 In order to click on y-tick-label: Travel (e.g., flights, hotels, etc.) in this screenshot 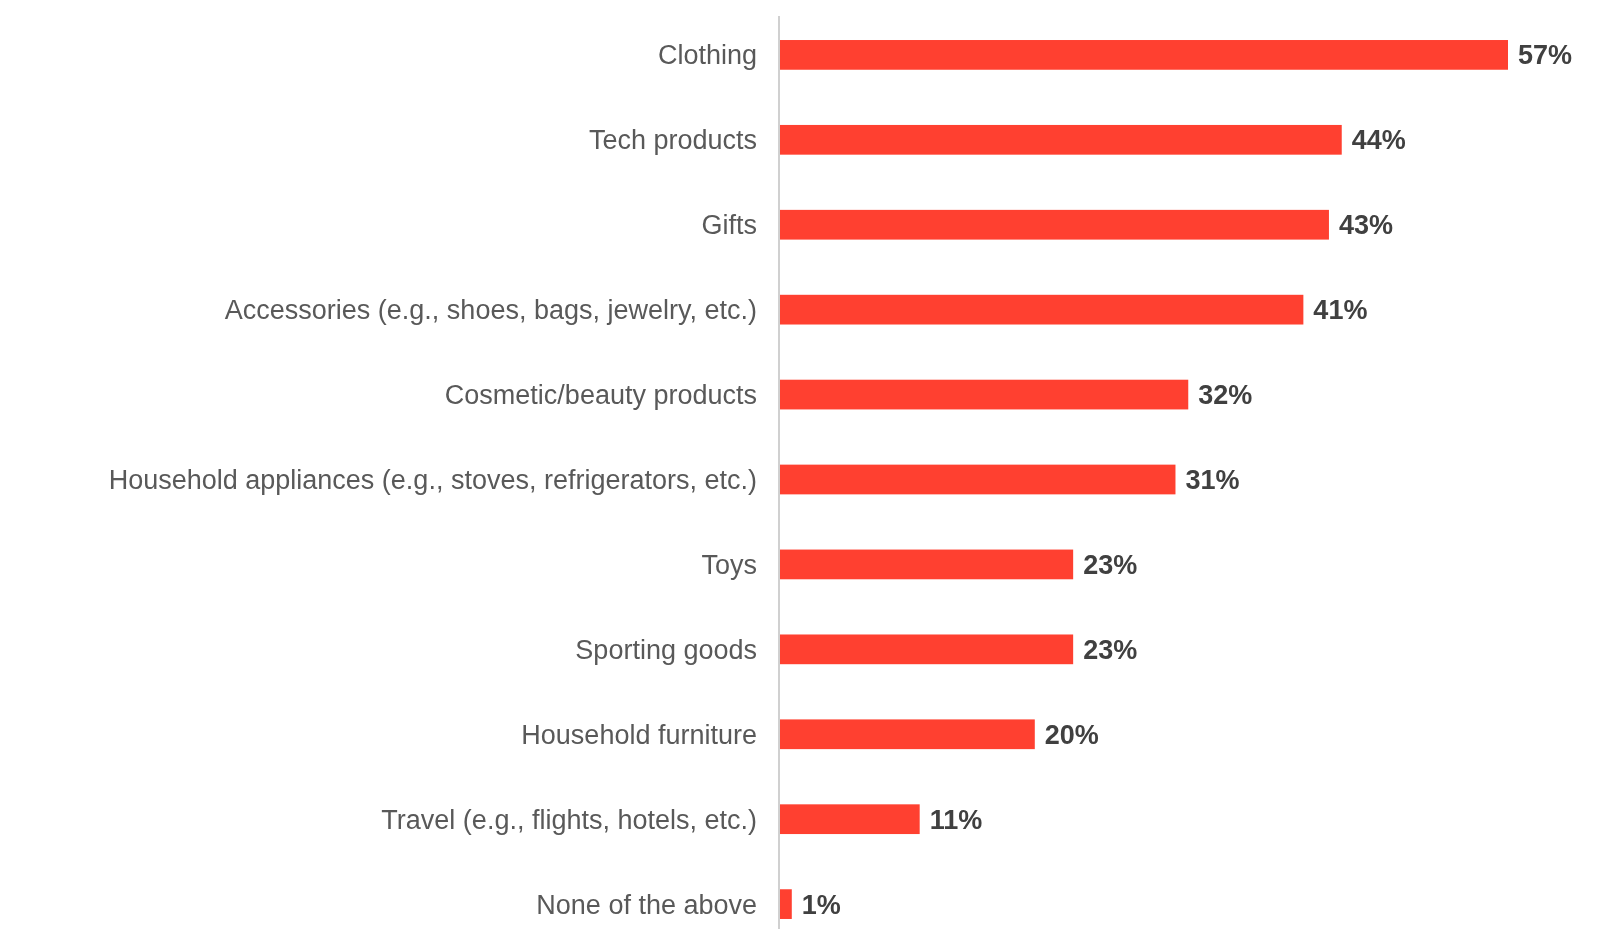, I will do `click(569, 819)`.